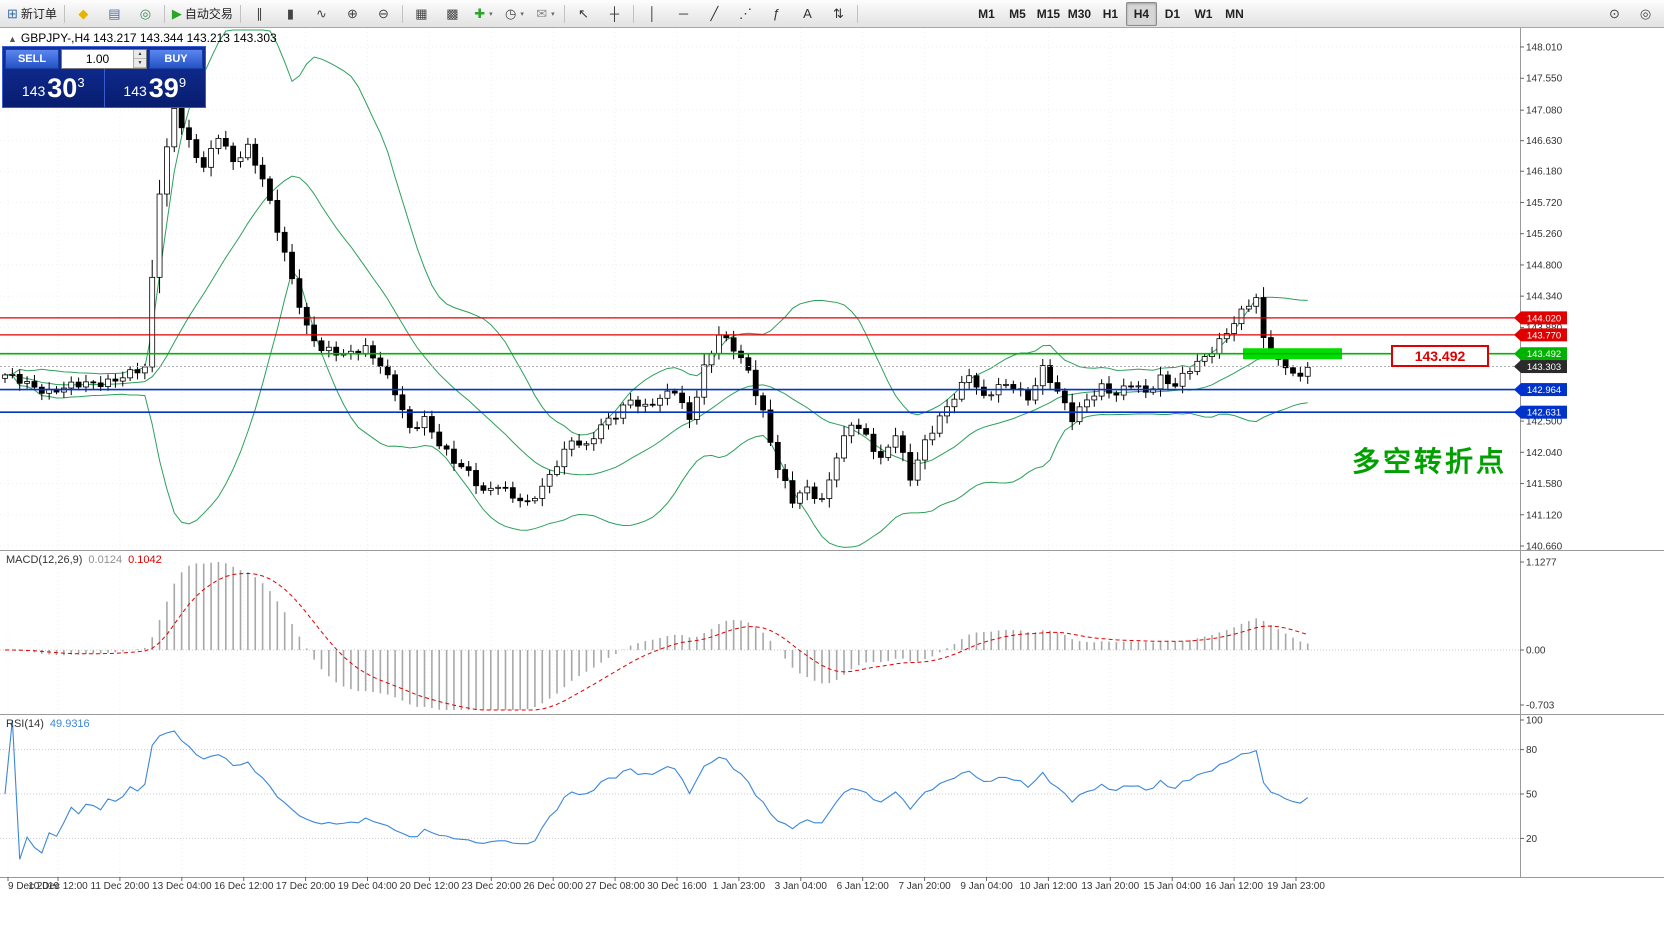 Image resolution: width=1664 pixels, height=950 pixels. I want to click on quick-navigation-button: ◎, so click(1645, 14).